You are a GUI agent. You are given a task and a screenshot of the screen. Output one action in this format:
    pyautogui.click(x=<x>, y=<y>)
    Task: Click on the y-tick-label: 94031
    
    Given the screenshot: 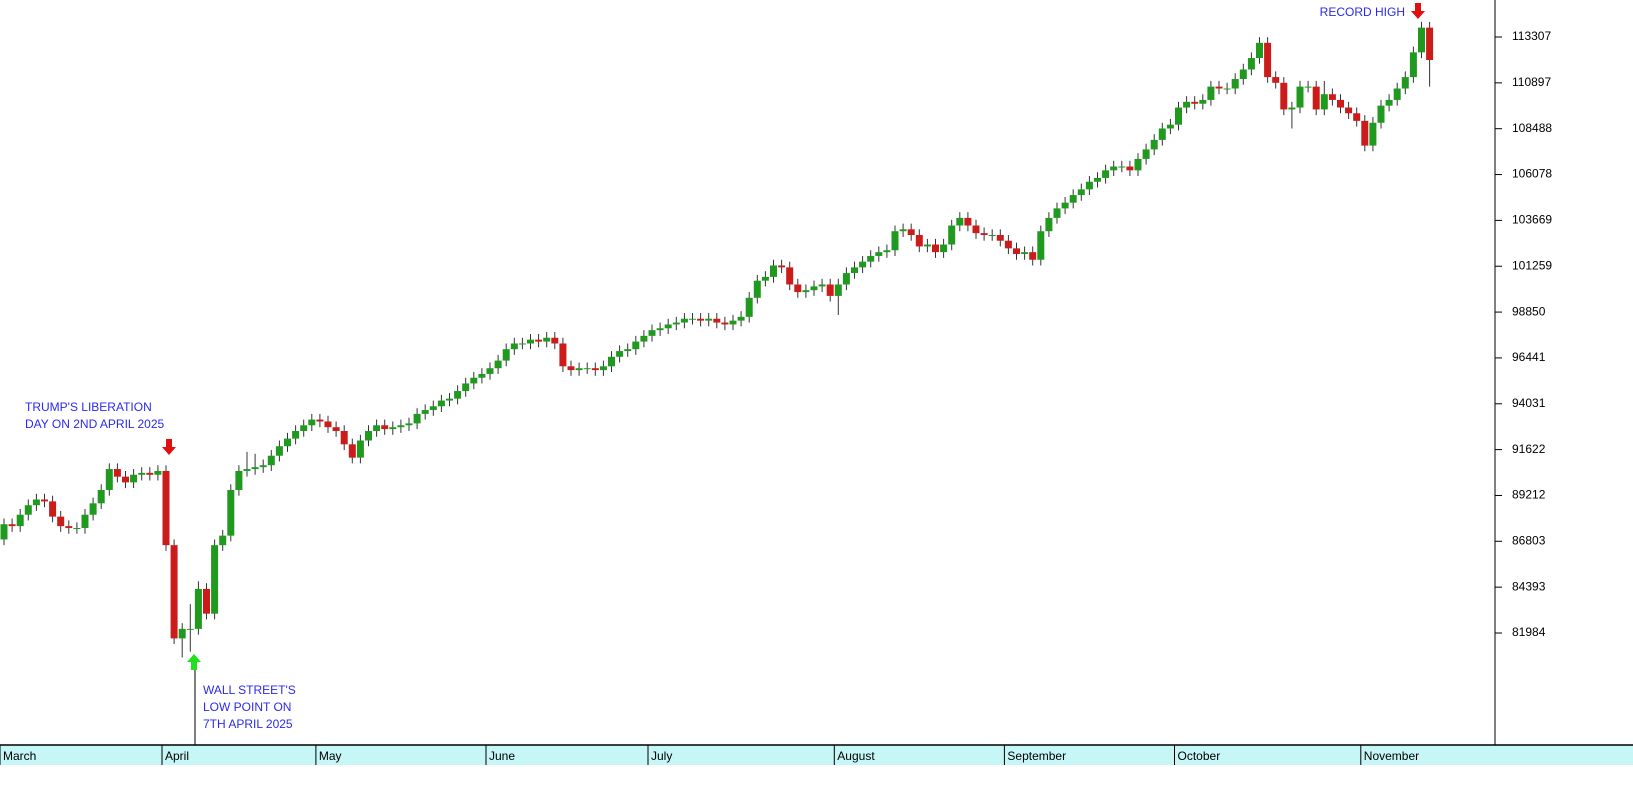 What is the action you would take?
    pyautogui.click(x=1529, y=403)
    